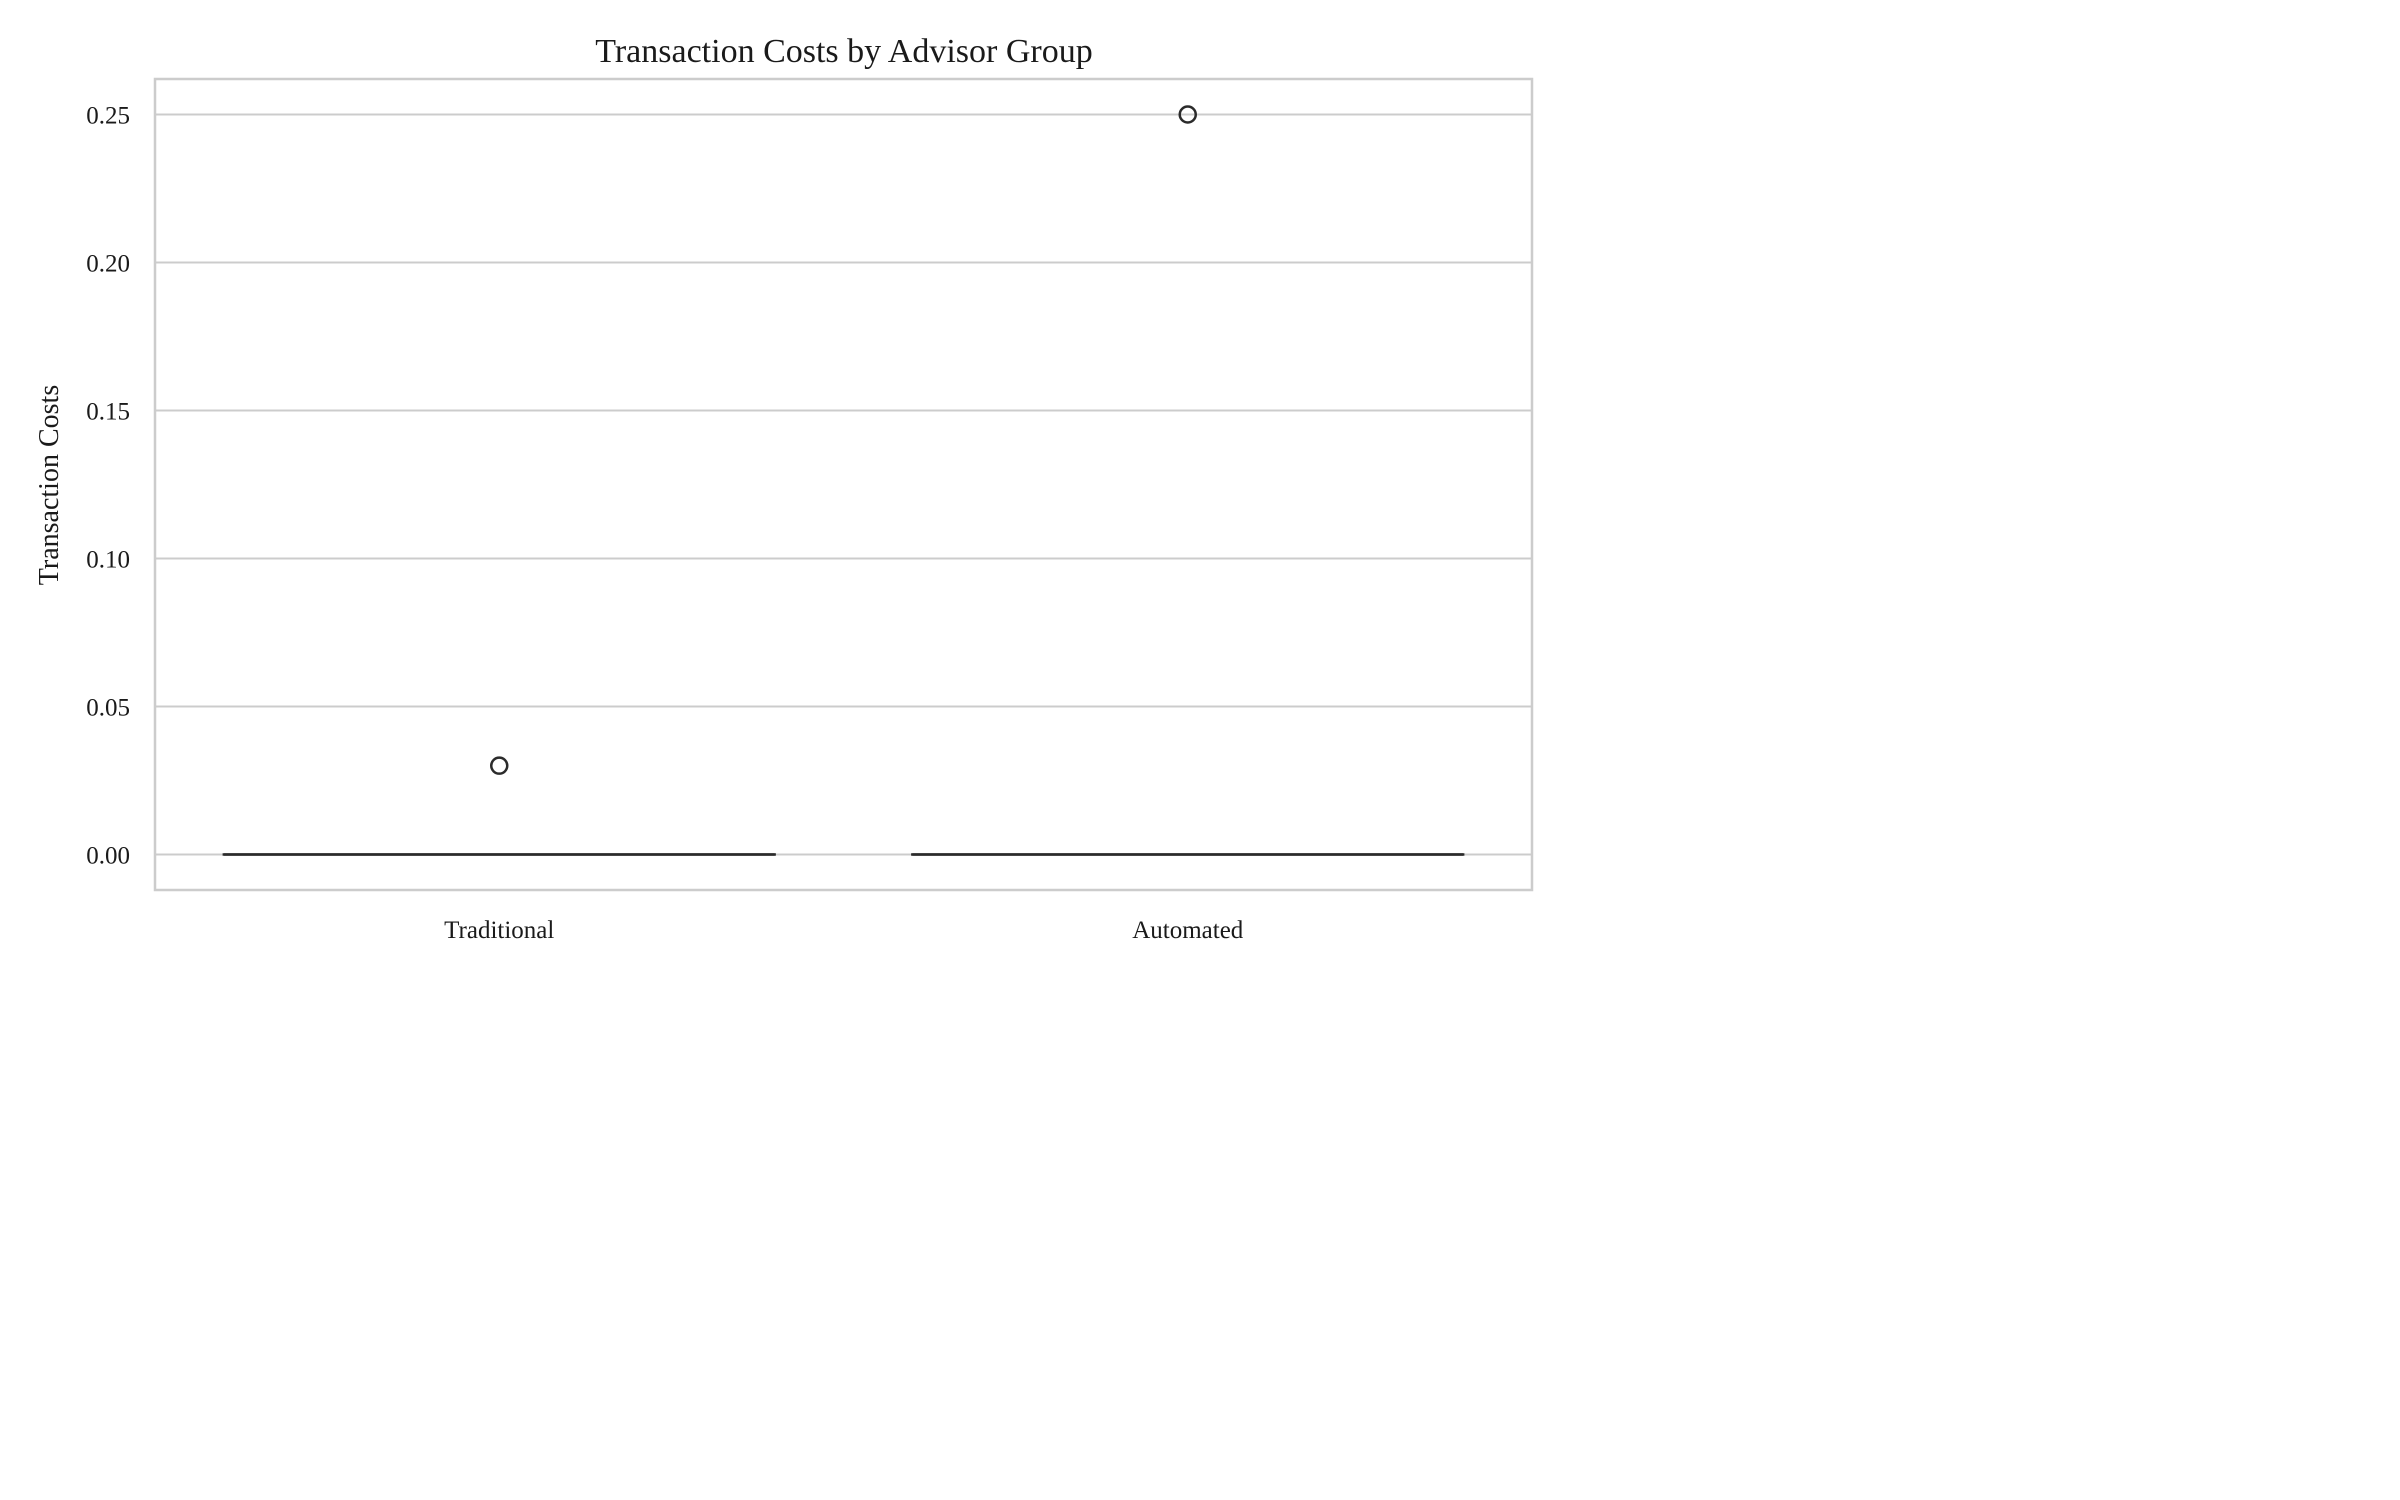  I want to click on box-automated, so click(1188, 480).